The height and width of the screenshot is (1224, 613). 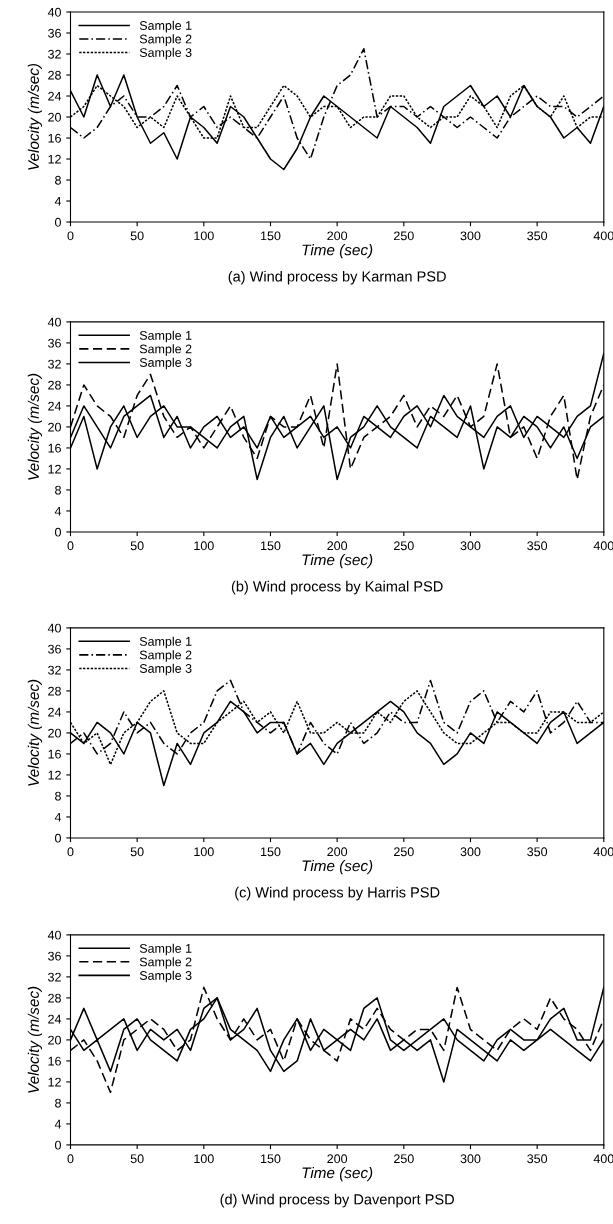 I want to click on text: (c) Wind process by Harris PSD, so click(x=337, y=893).